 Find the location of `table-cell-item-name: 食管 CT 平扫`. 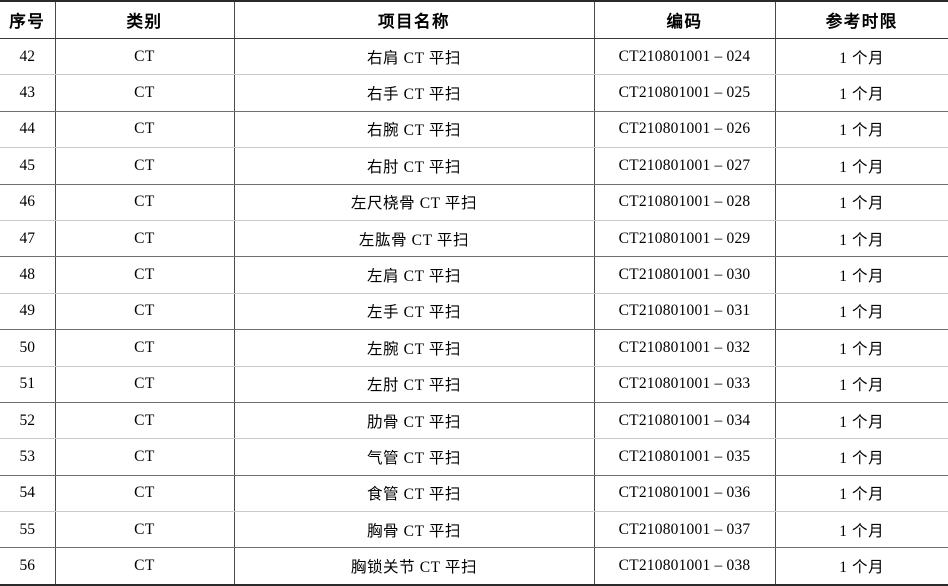

table-cell-item-name: 食管 CT 平扫 is located at coordinates (414, 494).